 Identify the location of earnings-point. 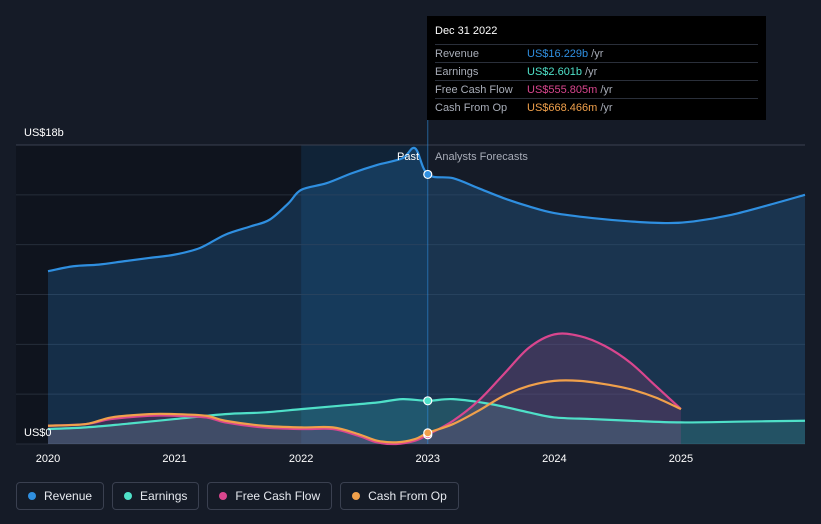
(428, 401).